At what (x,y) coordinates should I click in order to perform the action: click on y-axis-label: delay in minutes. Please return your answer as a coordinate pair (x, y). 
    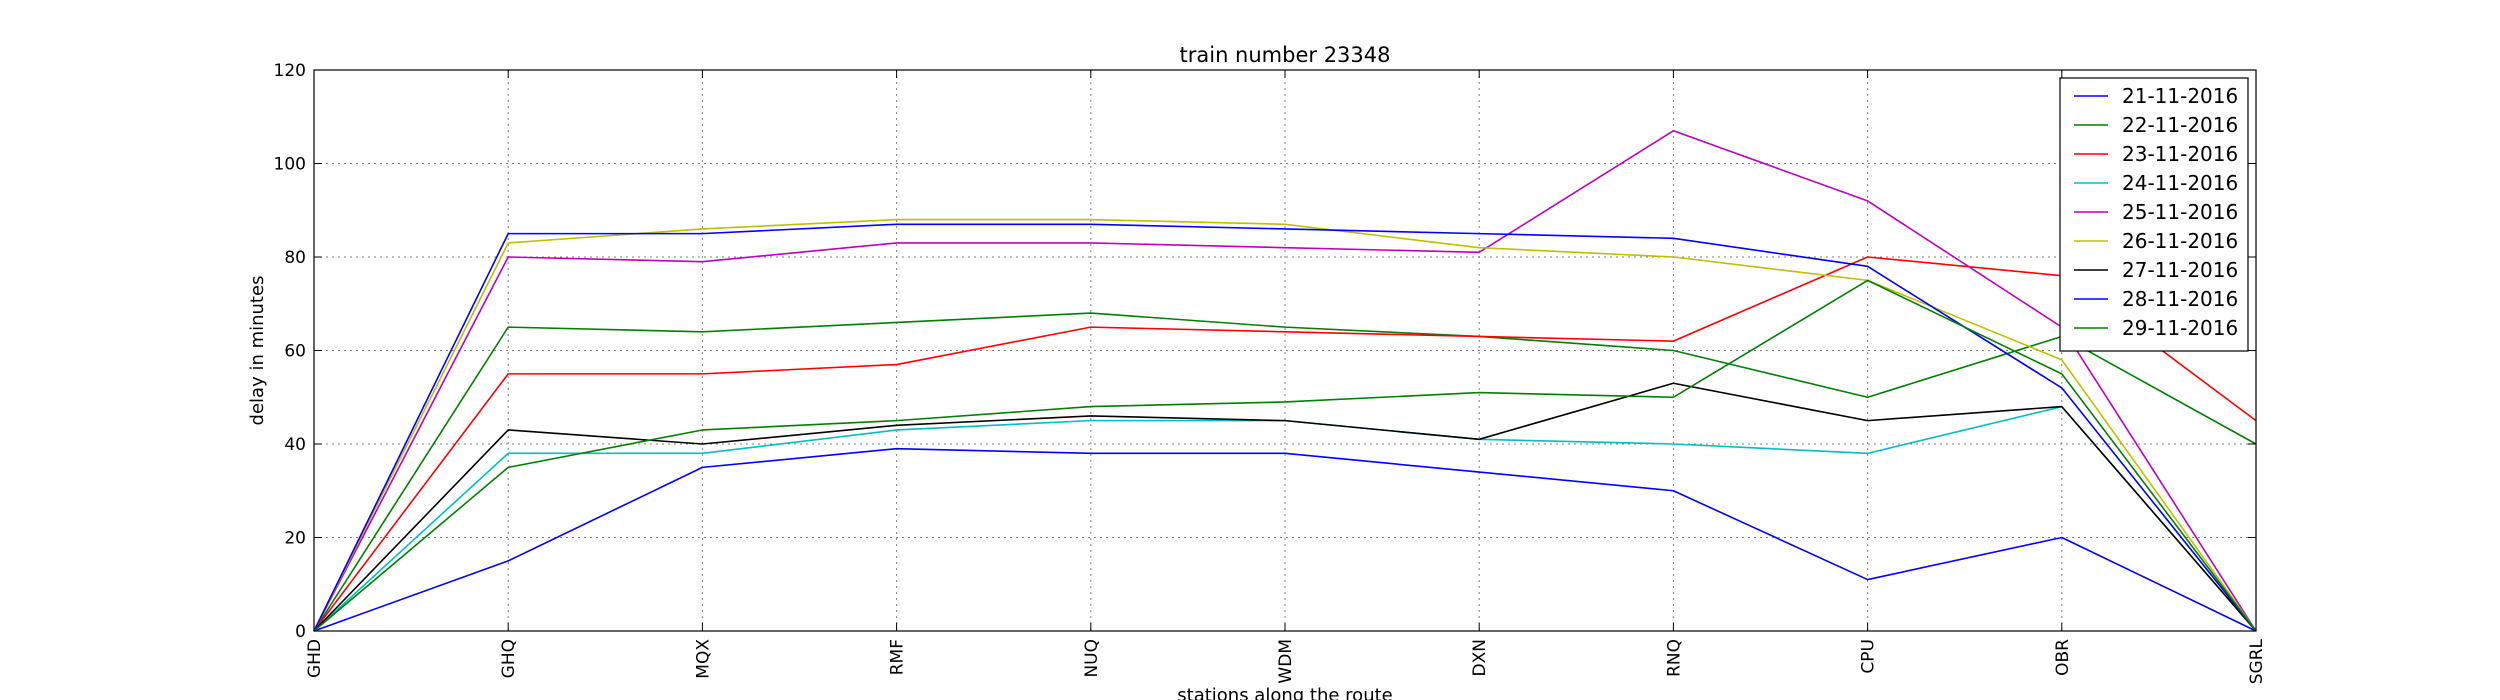
    Looking at the image, I should click on (257, 351).